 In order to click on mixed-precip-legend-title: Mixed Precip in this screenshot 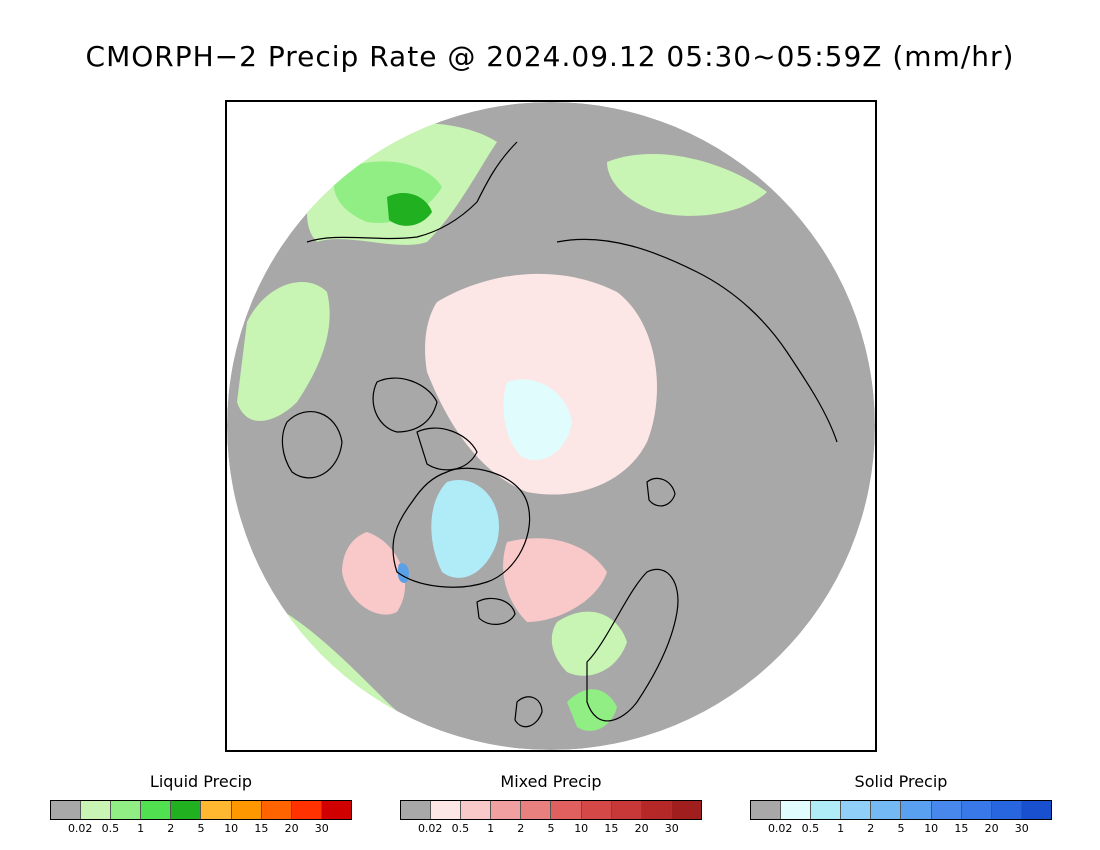, I will do `click(551, 781)`.